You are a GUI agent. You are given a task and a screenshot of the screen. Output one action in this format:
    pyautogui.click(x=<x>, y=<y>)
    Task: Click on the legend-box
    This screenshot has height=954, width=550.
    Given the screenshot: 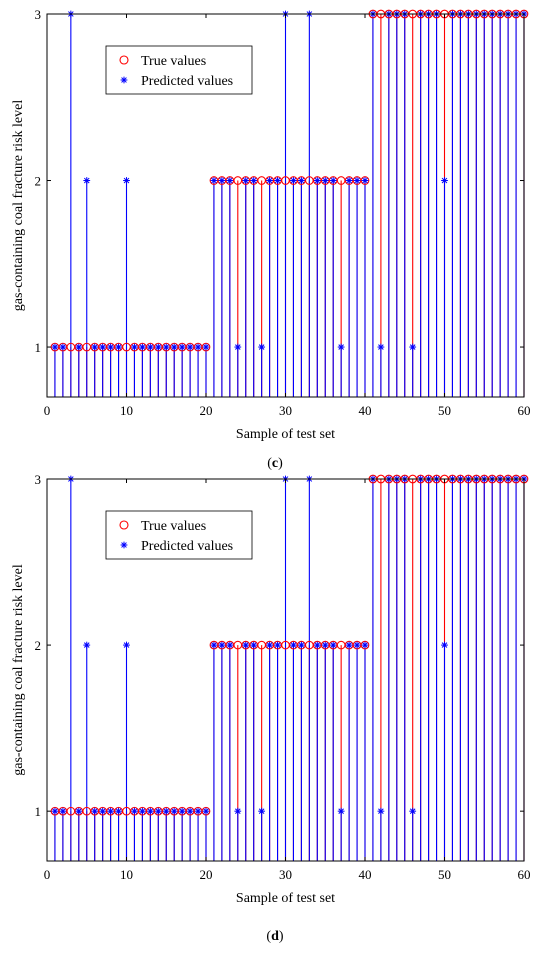 What is the action you would take?
    pyautogui.click(x=179, y=70)
    